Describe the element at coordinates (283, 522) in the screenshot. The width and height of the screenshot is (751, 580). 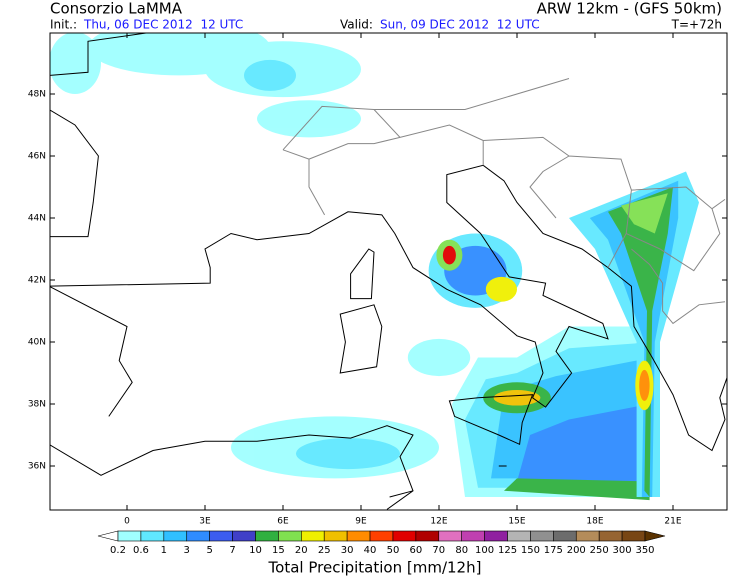
I see `lon-label: 6E` at that location.